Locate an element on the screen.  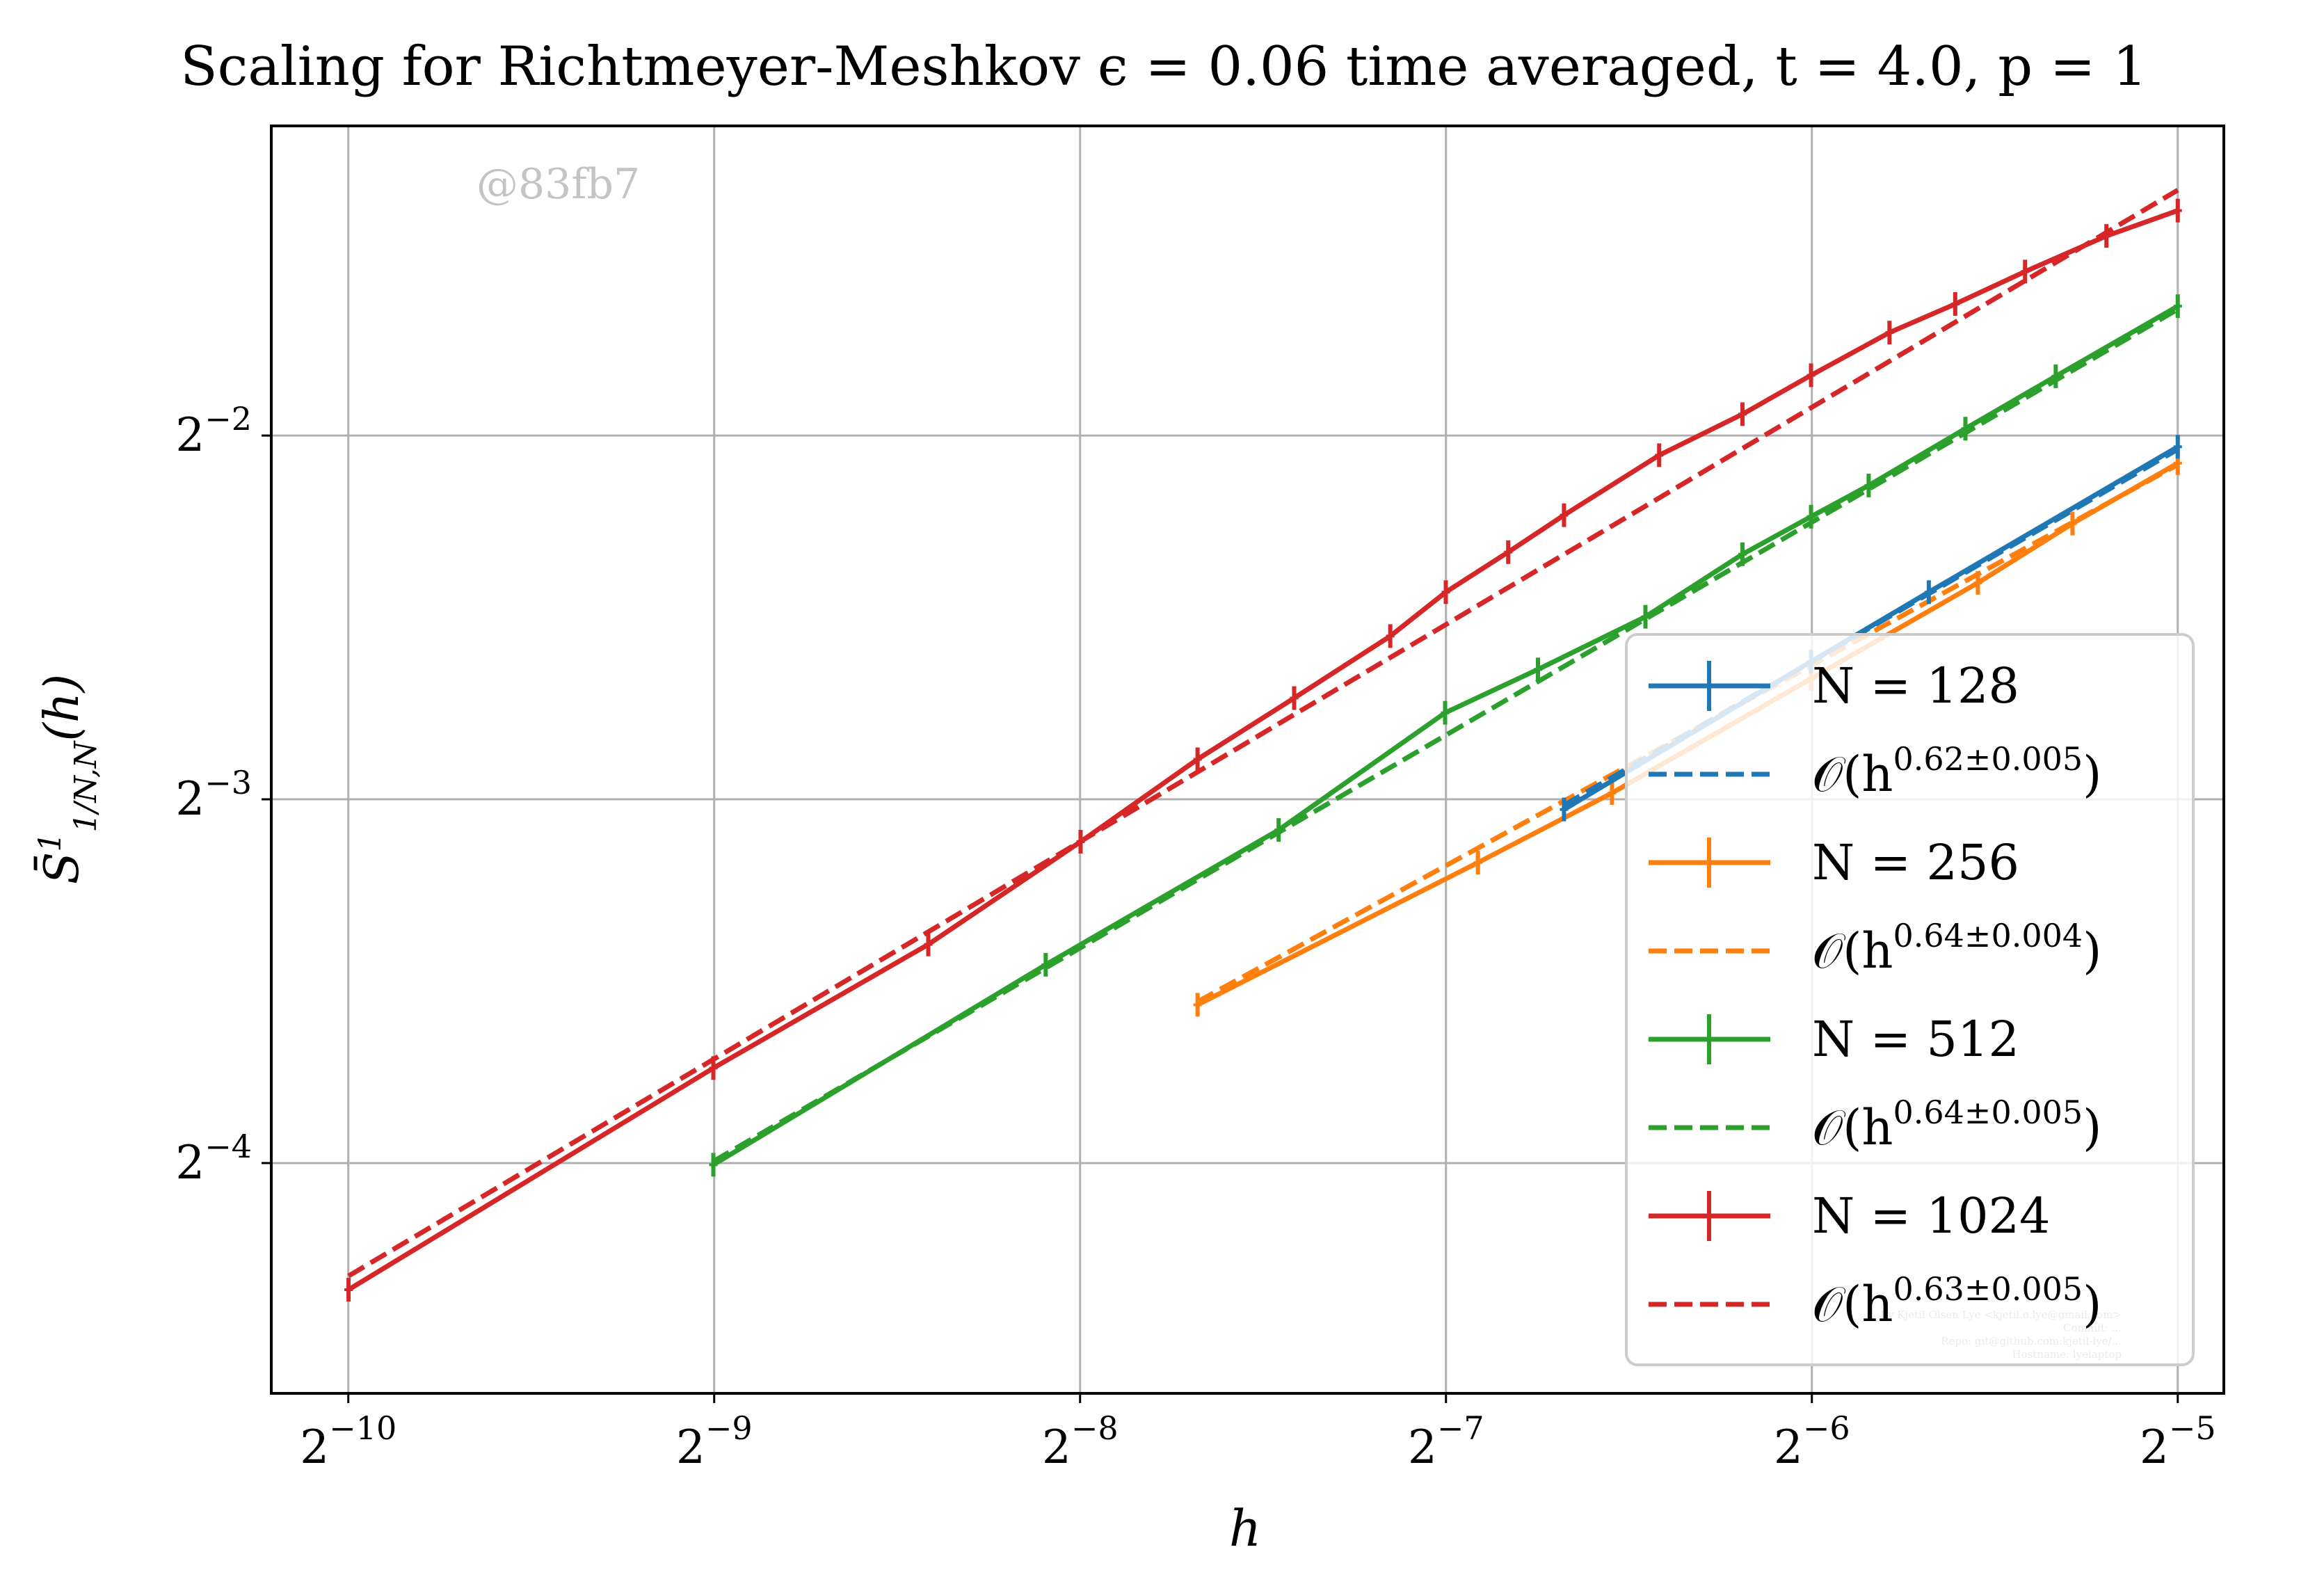
legend-label-exponent: 0.64±0.005 is located at coordinates (1988, 1112).